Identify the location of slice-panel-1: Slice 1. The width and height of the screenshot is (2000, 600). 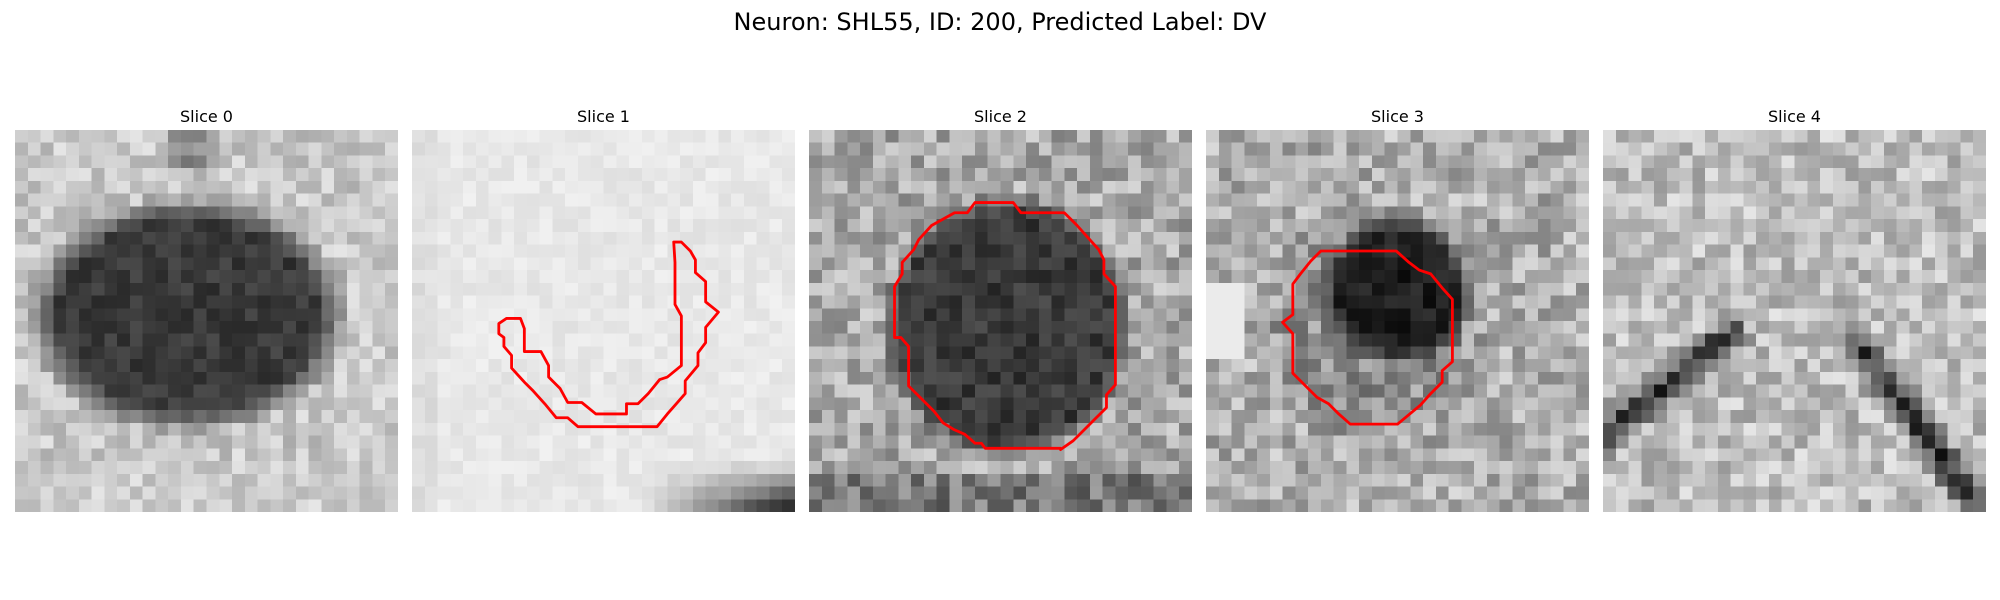
(603, 309).